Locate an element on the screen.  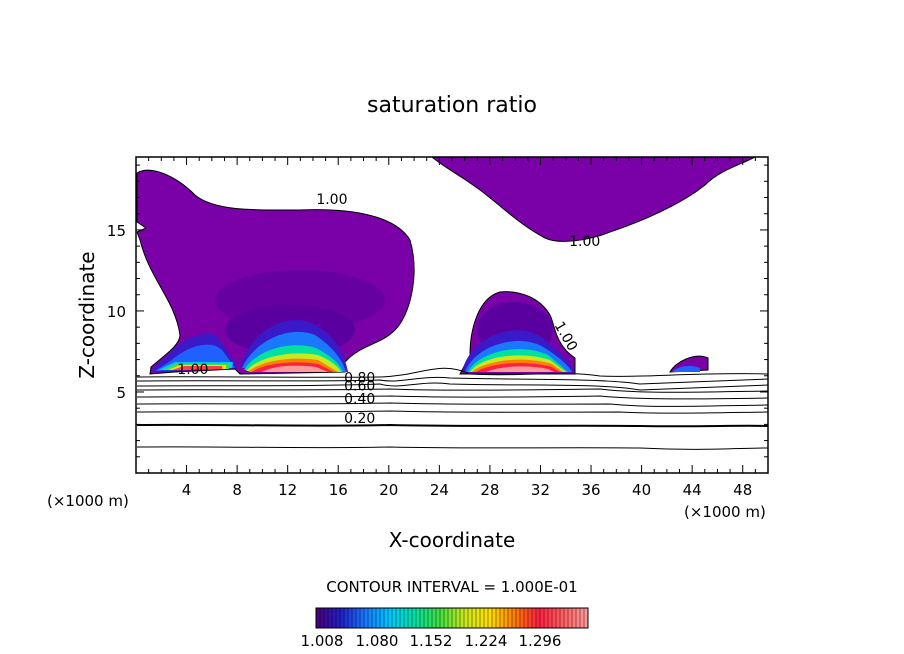
contour-interval-text: CONTOUR INTERVAL = 1.000E-01 is located at coordinates (451, 587).